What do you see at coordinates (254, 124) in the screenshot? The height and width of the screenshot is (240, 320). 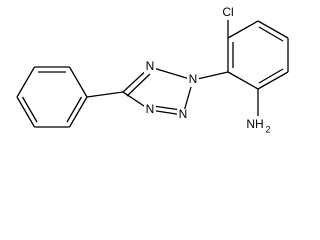 I see `atom-label: NH` at bounding box center [254, 124].